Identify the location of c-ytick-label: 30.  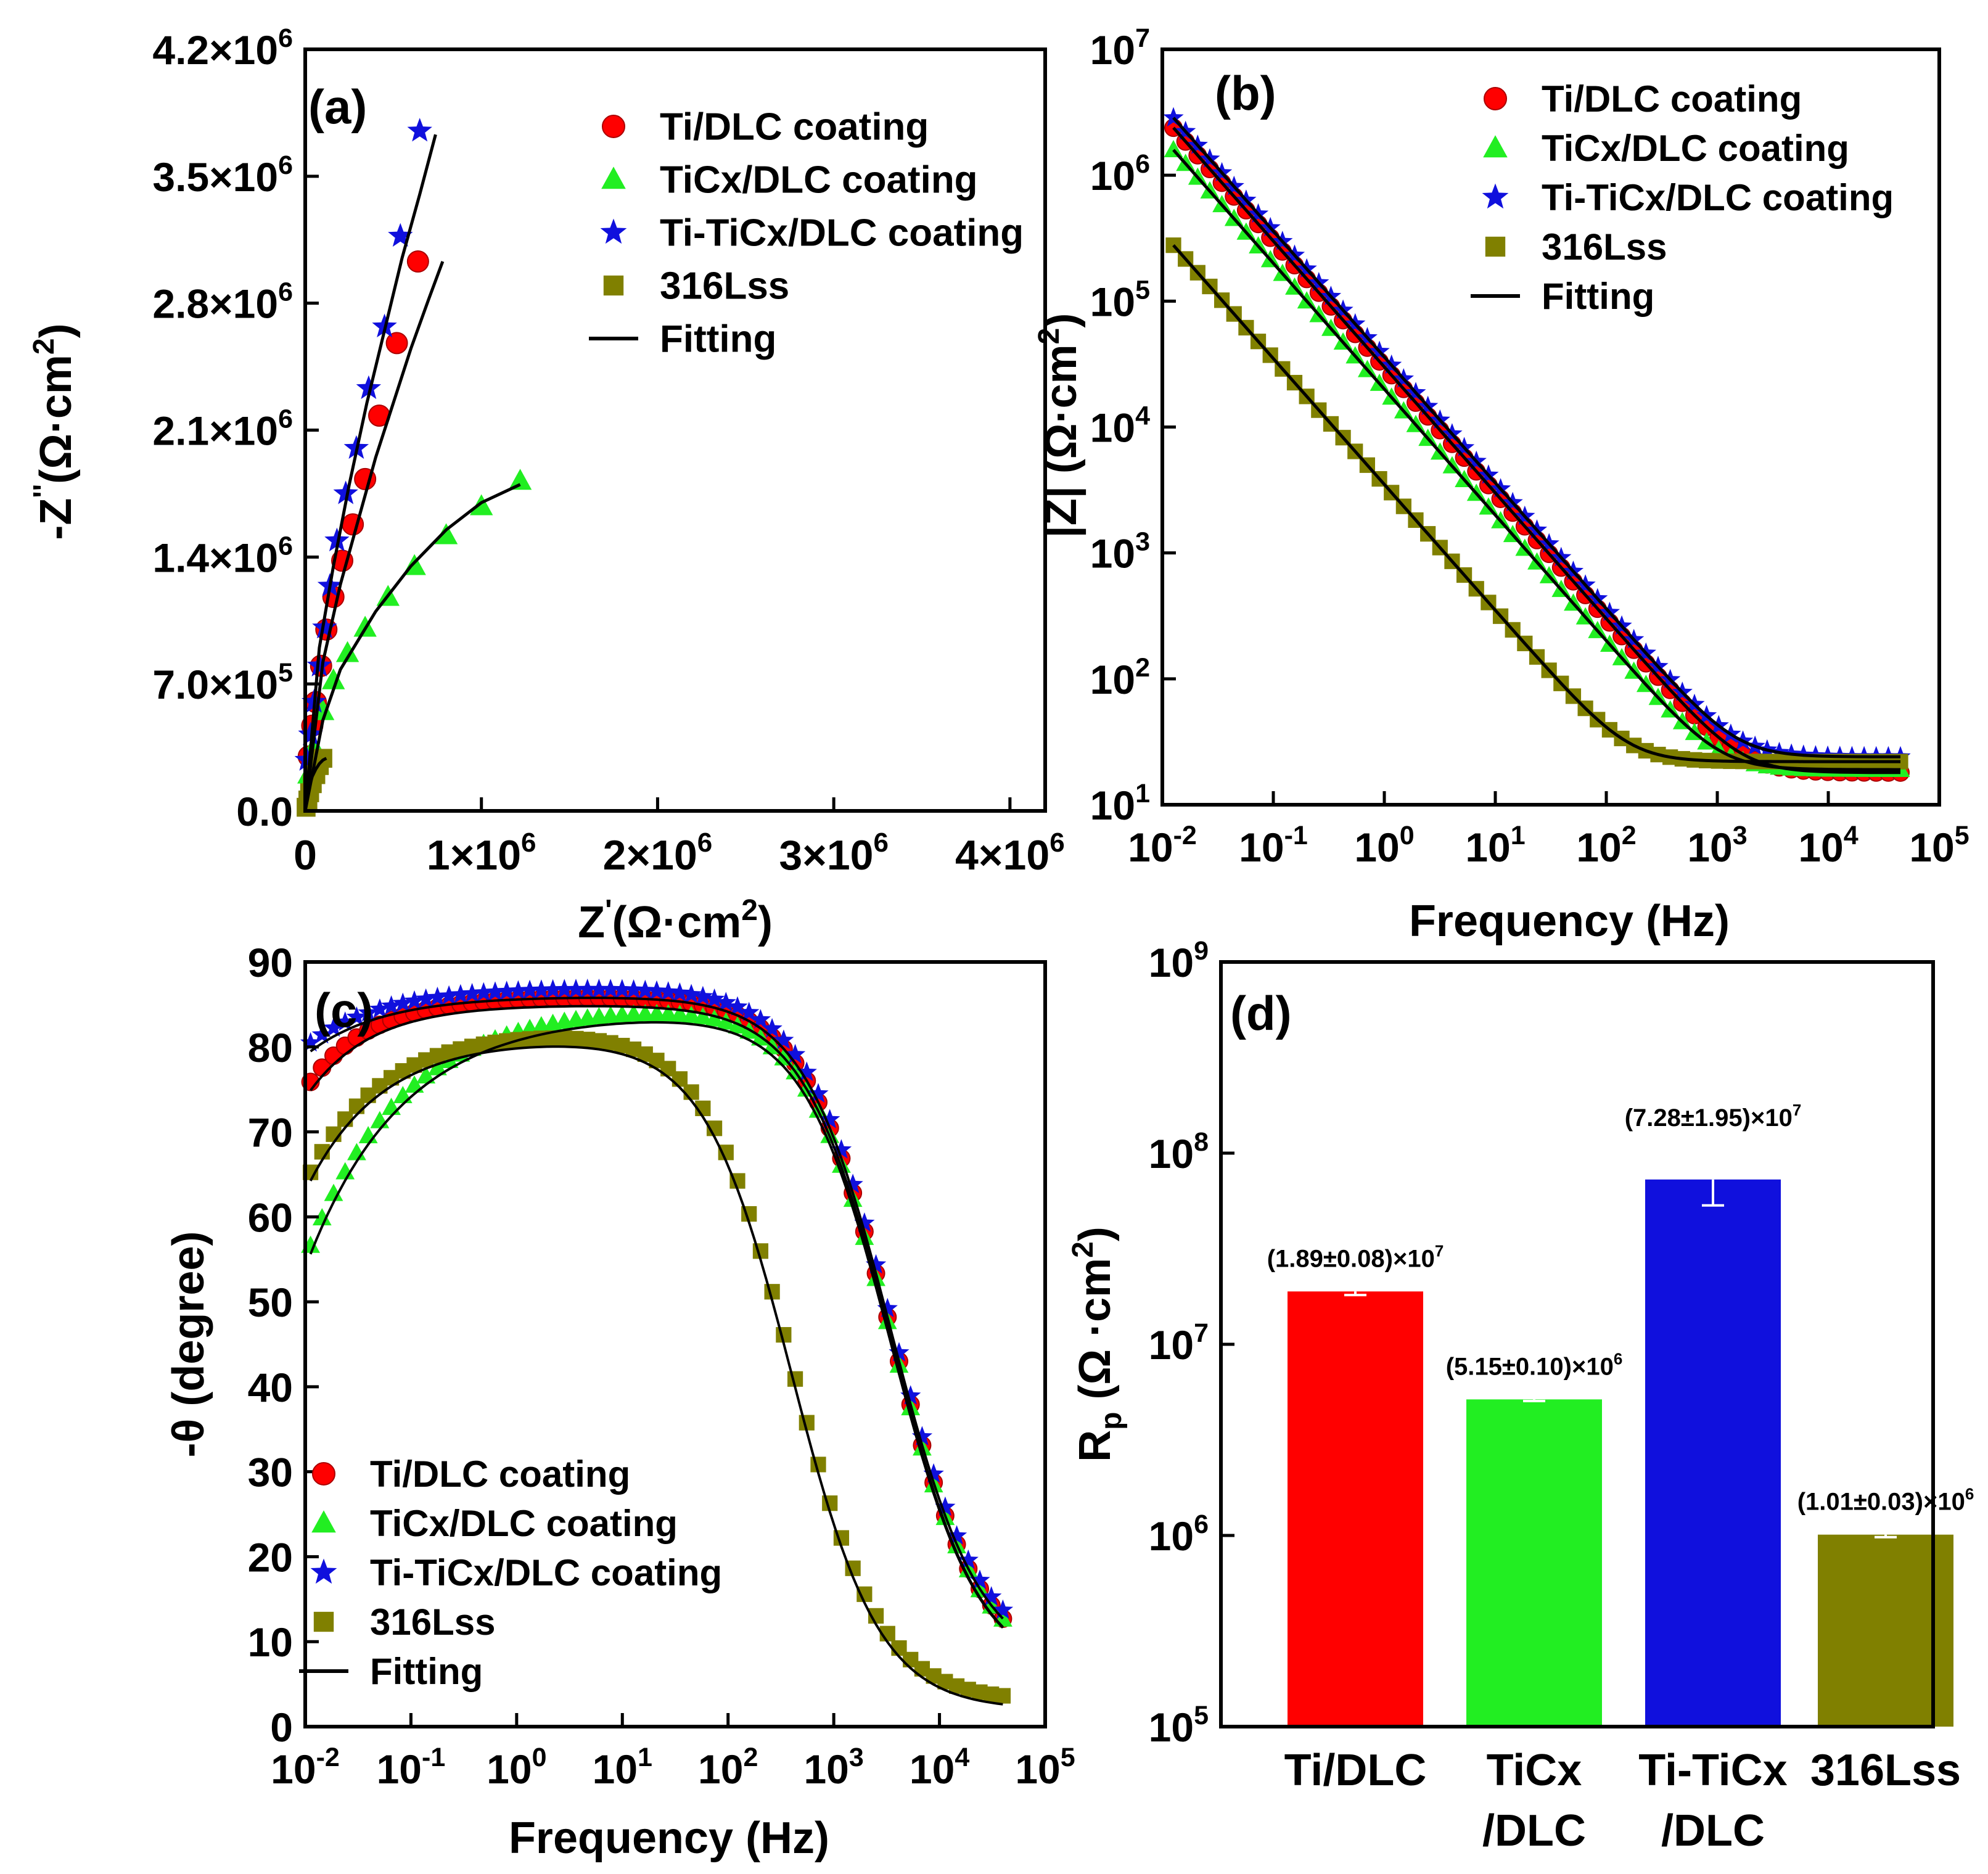
(270, 1473).